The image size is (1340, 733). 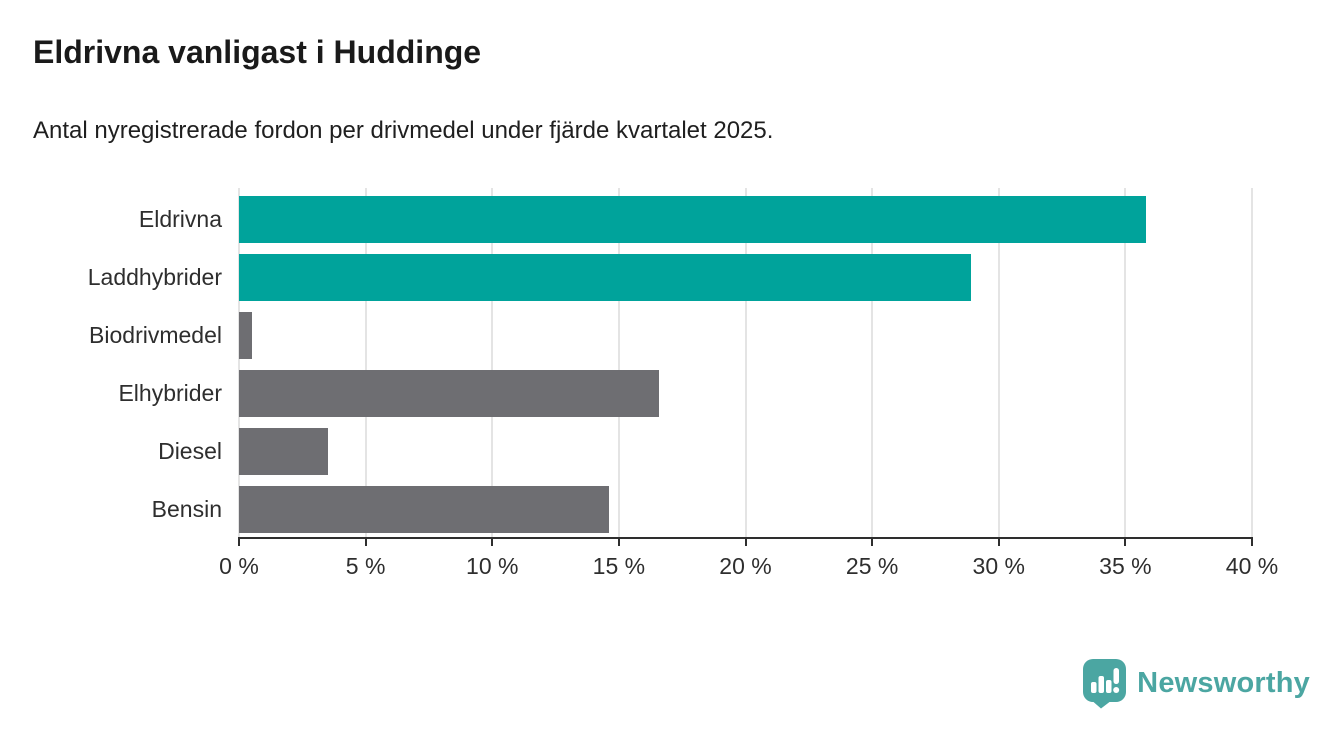 What do you see at coordinates (745, 566) in the screenshot?
I see `axis-tick-label: 20 %` at bounding box center [745, 566].